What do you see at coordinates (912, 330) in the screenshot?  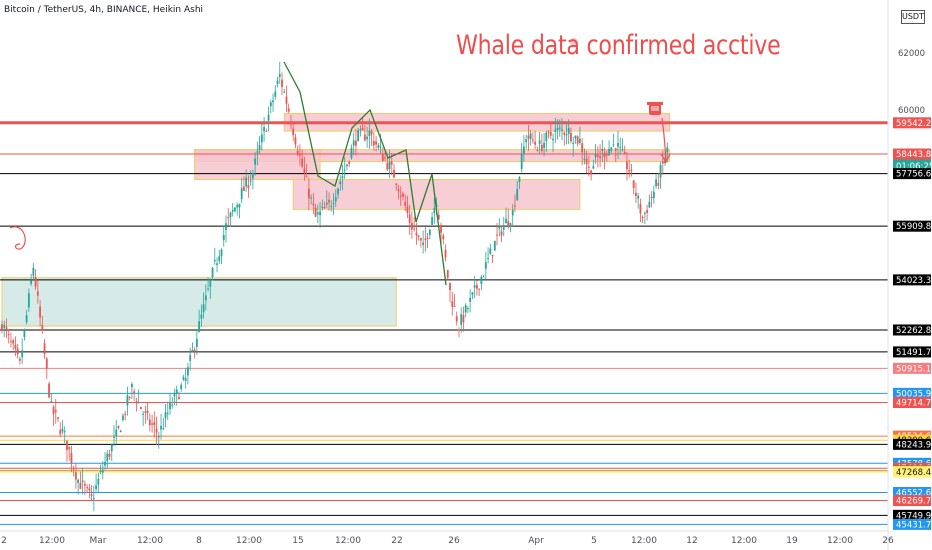 I see `price-level-tag: 52262.87` at bounding box center [912, 330].